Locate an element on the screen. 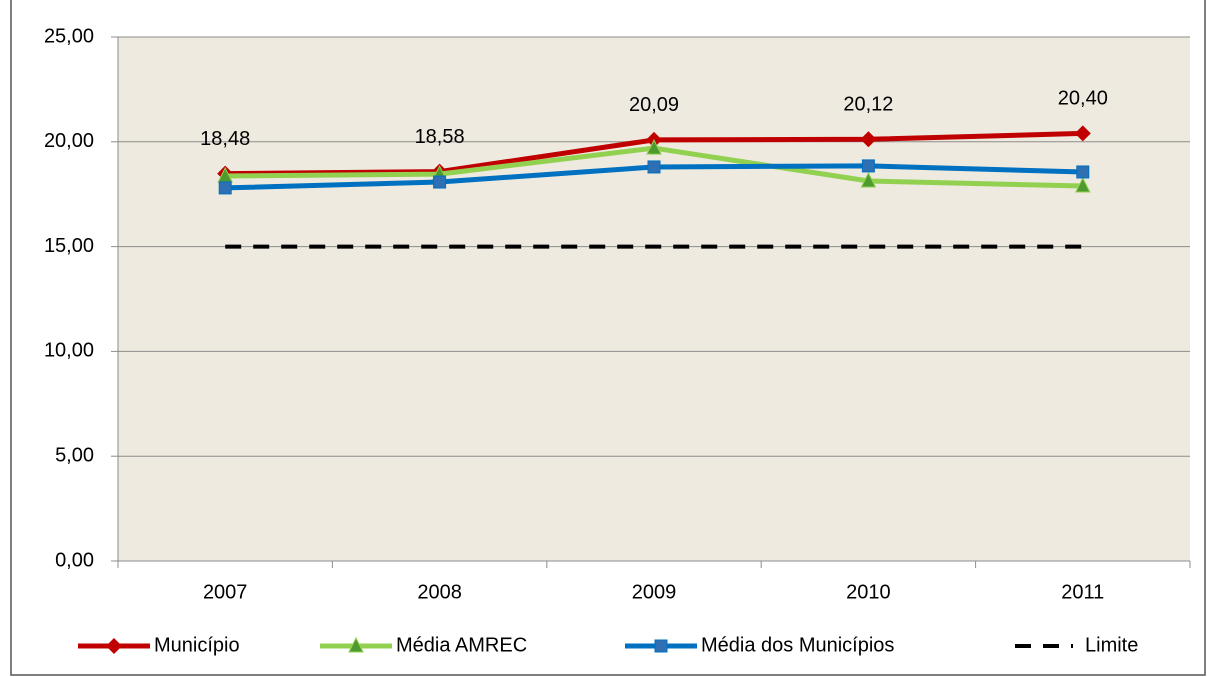 The height and width of the screenshot is (677, 1207). x-tick-label: 2011 is located at coordinates (1082, 592).